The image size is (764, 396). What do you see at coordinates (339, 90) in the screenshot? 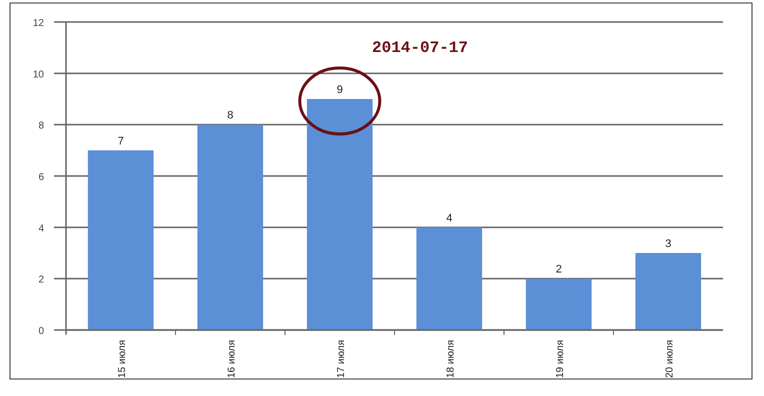
I see `data-label: 9` at bounding box center [339, 90].